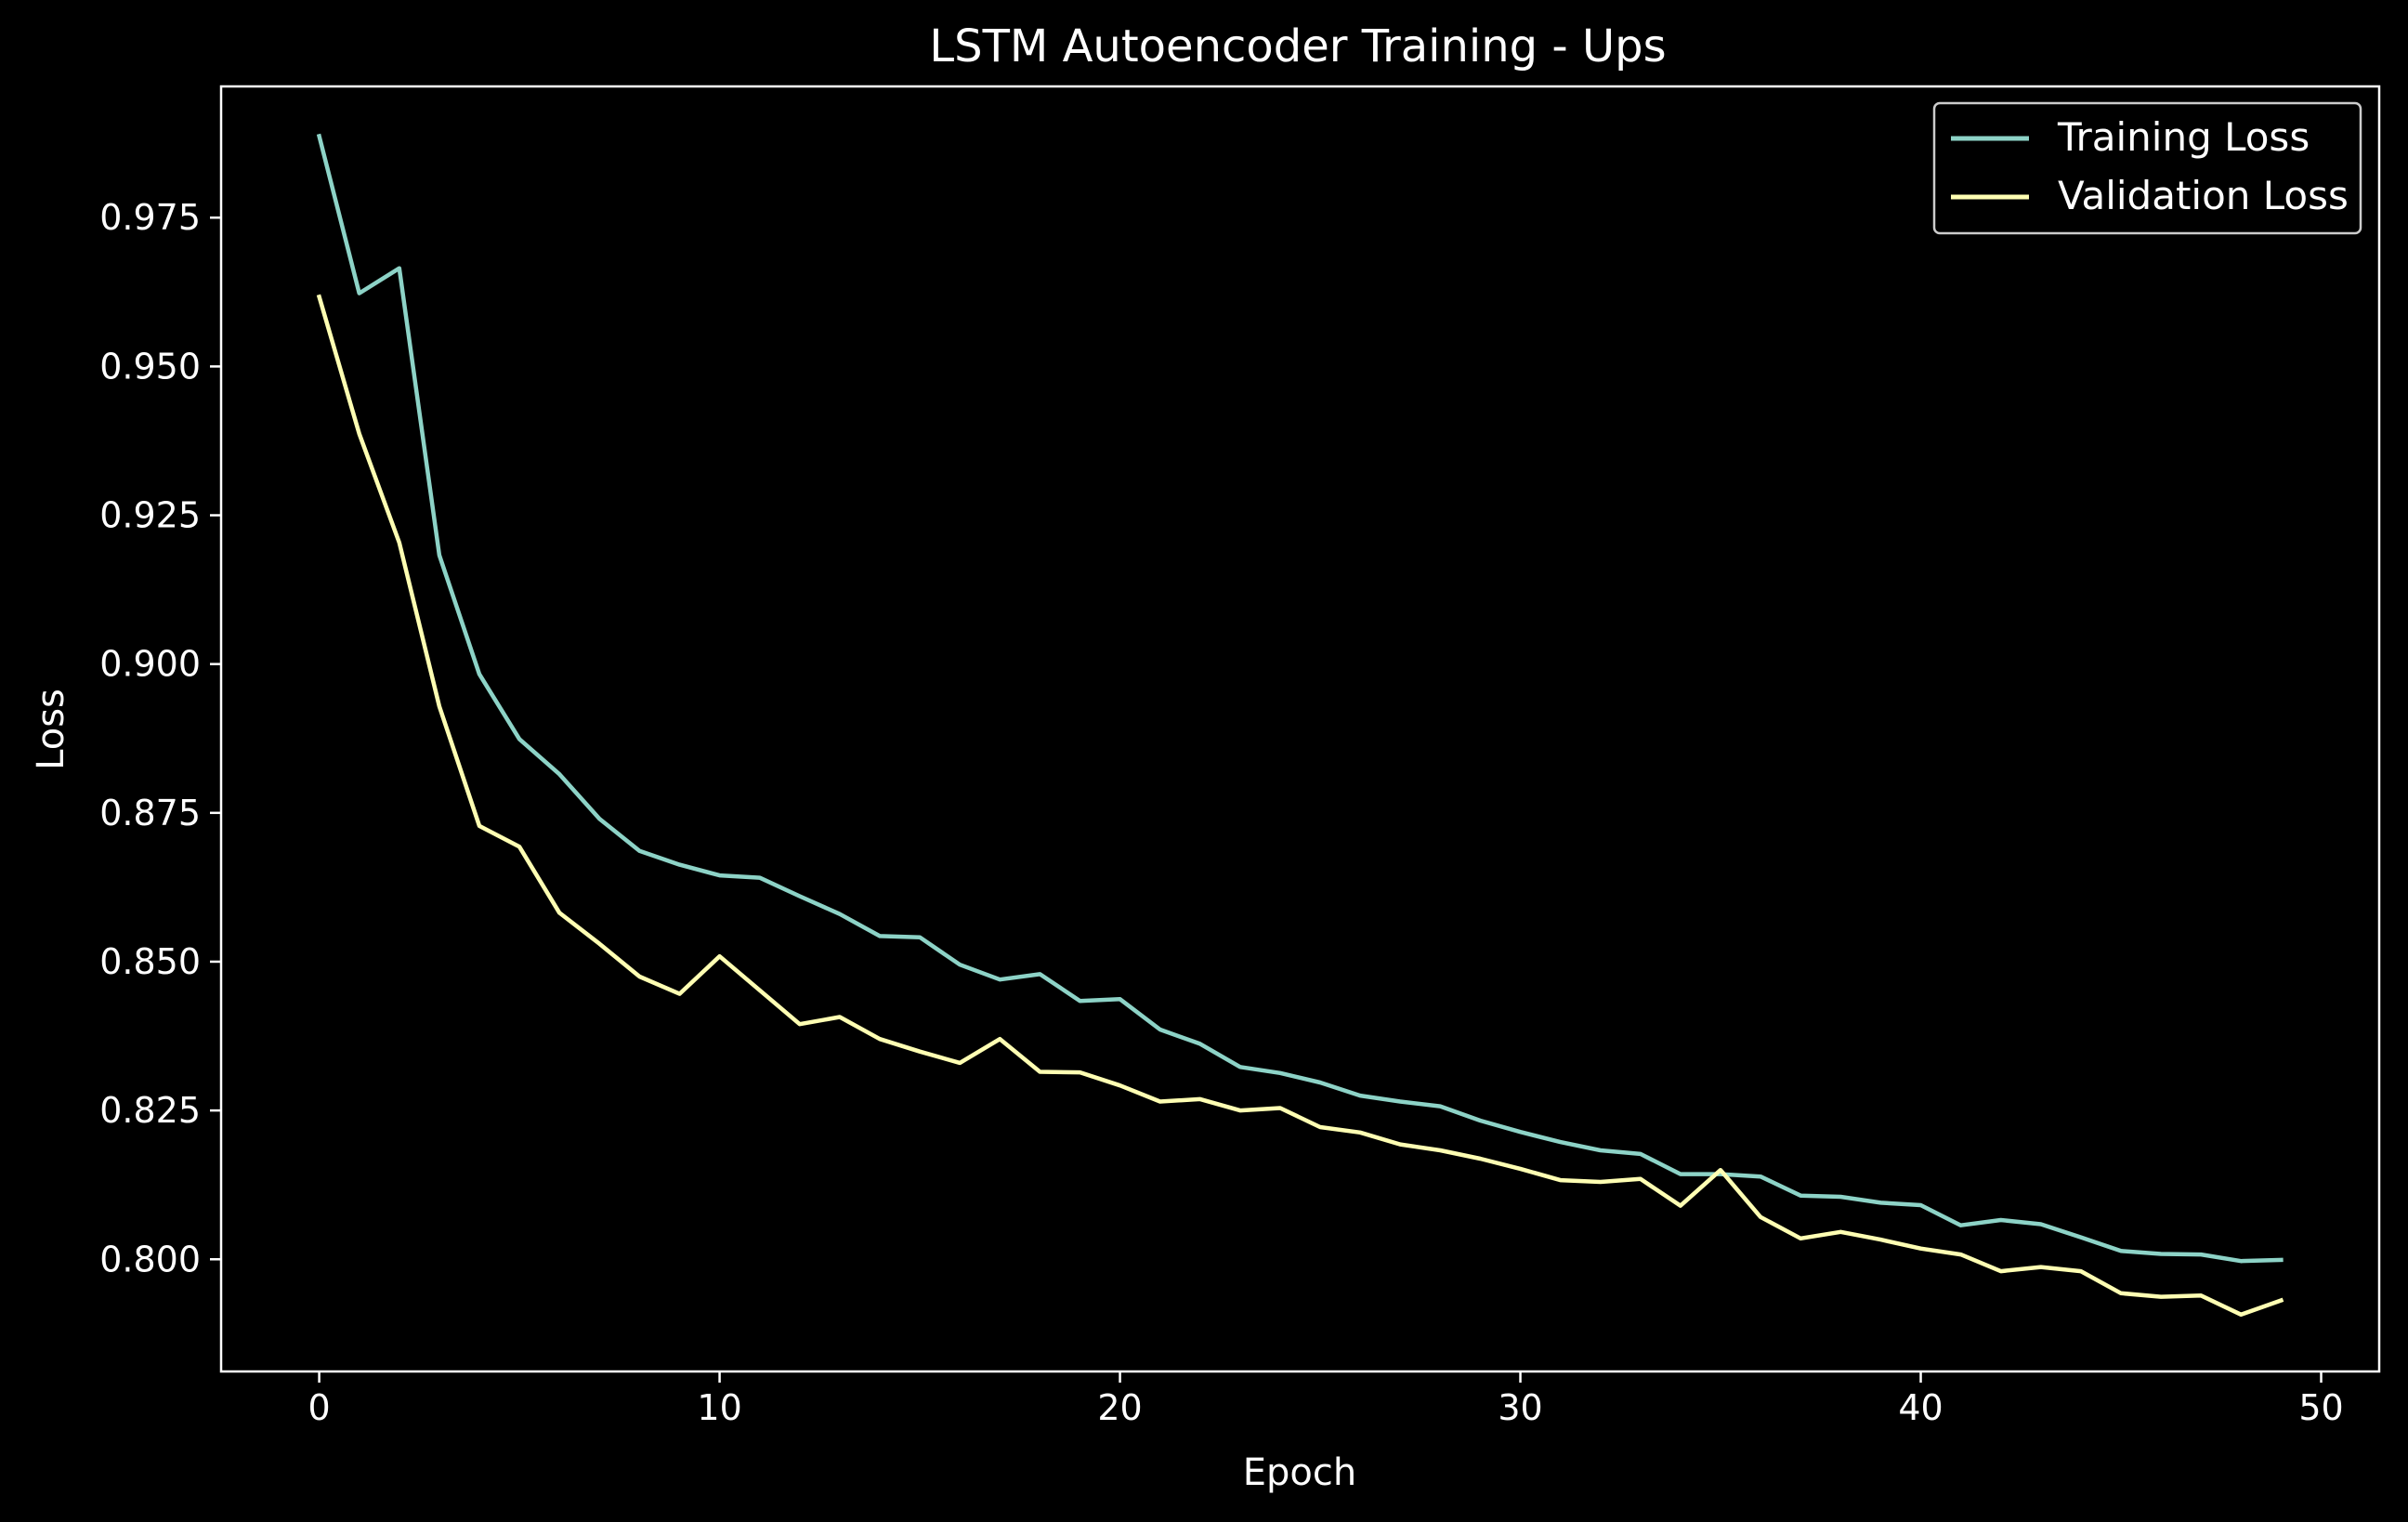 The height and width of the screenshot is (1522, 2408). What do you see at coordinates (51, 729) in the screenshot?
I see `y-axis-label: Loss` at bounding box center [51, 729].